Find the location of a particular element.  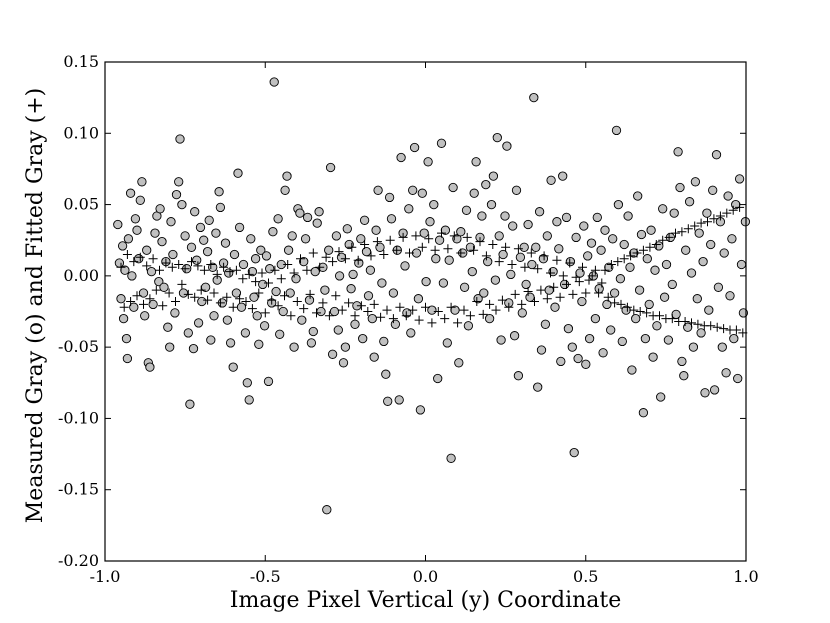

y-tick-label: -0.20 is located at coordinates (78, 560).